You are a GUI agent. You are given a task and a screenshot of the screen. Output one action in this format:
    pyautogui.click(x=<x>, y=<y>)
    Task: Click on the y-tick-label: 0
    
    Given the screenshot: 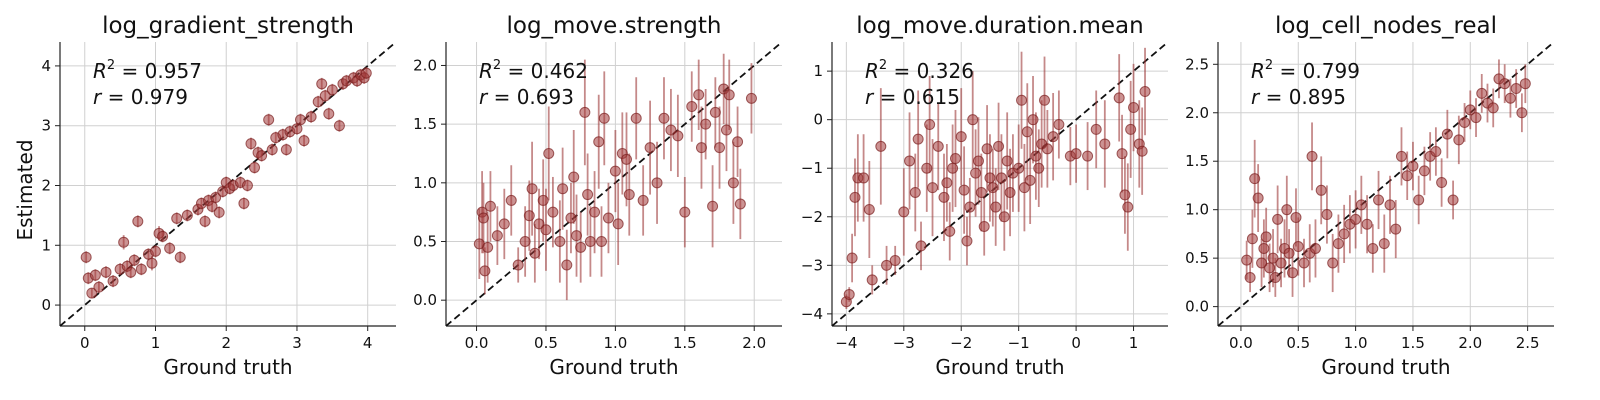 What is the action you would take?
    pyautogui.click(x=818, y=120)
    